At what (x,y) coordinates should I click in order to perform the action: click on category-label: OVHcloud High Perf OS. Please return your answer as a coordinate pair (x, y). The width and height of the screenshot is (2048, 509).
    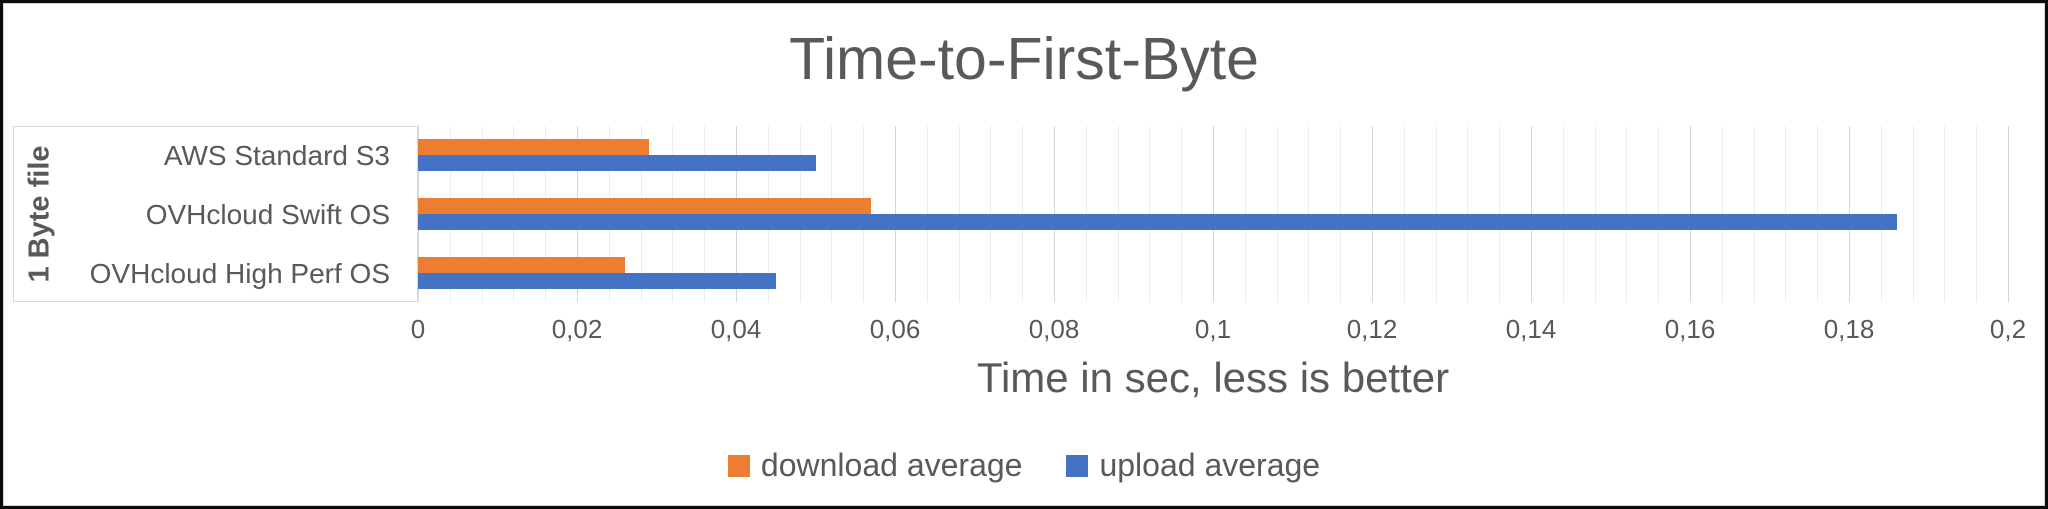
    Looking at the image, I should click on (239, 273).